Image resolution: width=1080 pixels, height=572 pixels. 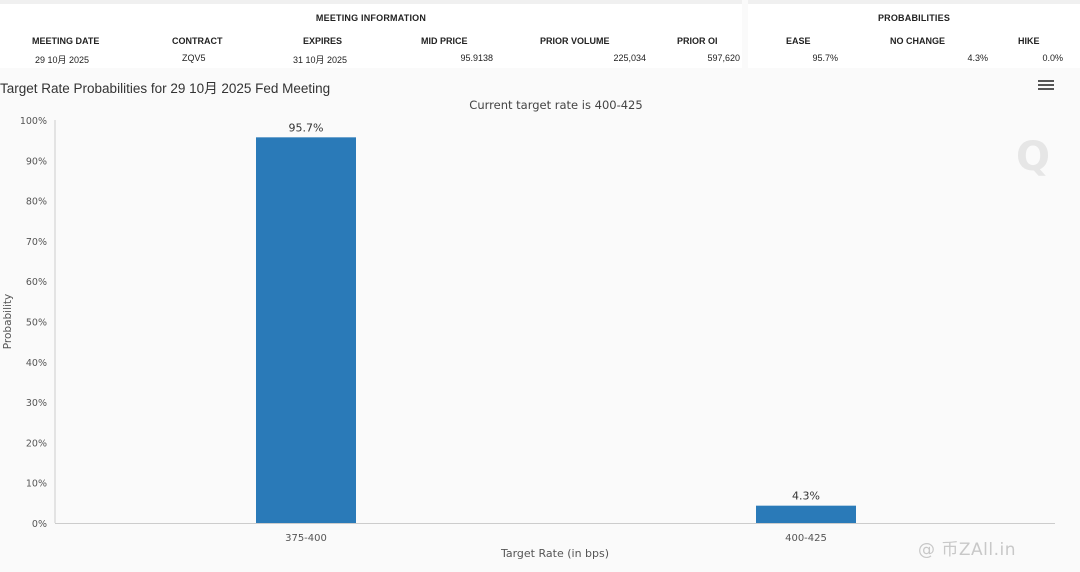 What do you see at coordinates (194, 58) in the screenshot?
I see `value-contract: ZQV5` at bounding box center [194, 58].